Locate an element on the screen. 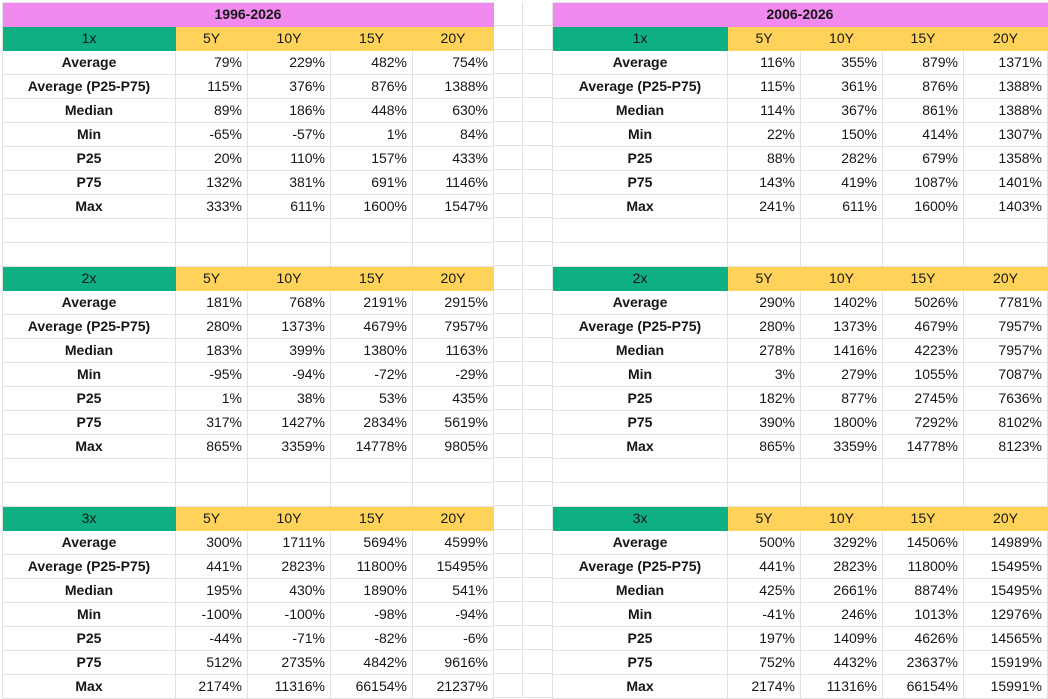 This screenshot has height=699, width=1048. value-cell: 425% is located at coordinates (764, 591).